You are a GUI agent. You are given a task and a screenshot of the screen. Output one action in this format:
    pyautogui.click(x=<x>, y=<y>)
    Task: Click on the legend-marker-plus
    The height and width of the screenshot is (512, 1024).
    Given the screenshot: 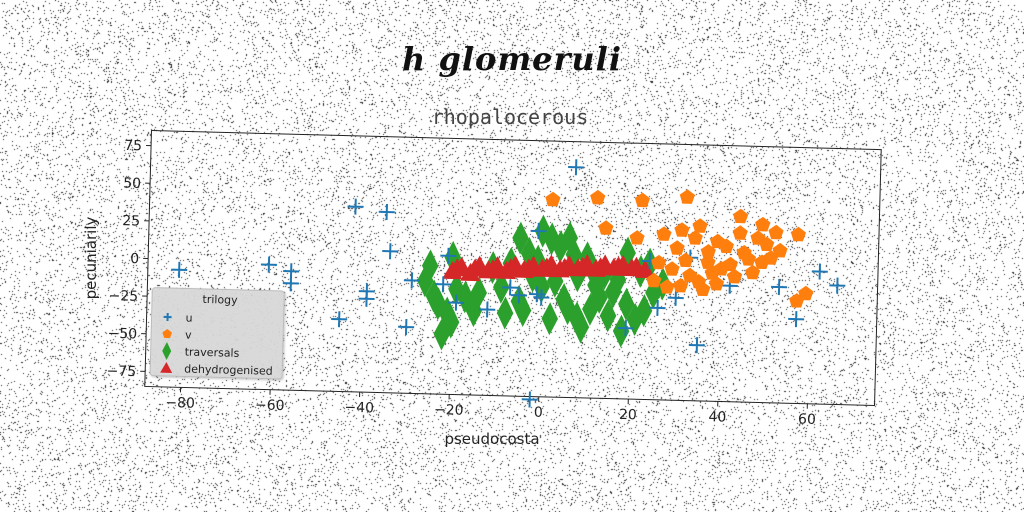 What is the action you would take?
    pyautogui.click(x=167, y=317)
    